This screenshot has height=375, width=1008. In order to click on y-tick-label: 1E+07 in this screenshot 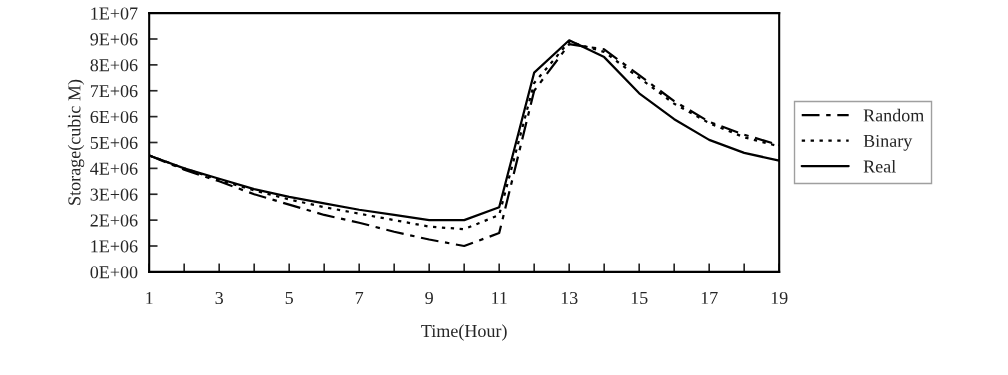, I will do `click(114, 13)`.